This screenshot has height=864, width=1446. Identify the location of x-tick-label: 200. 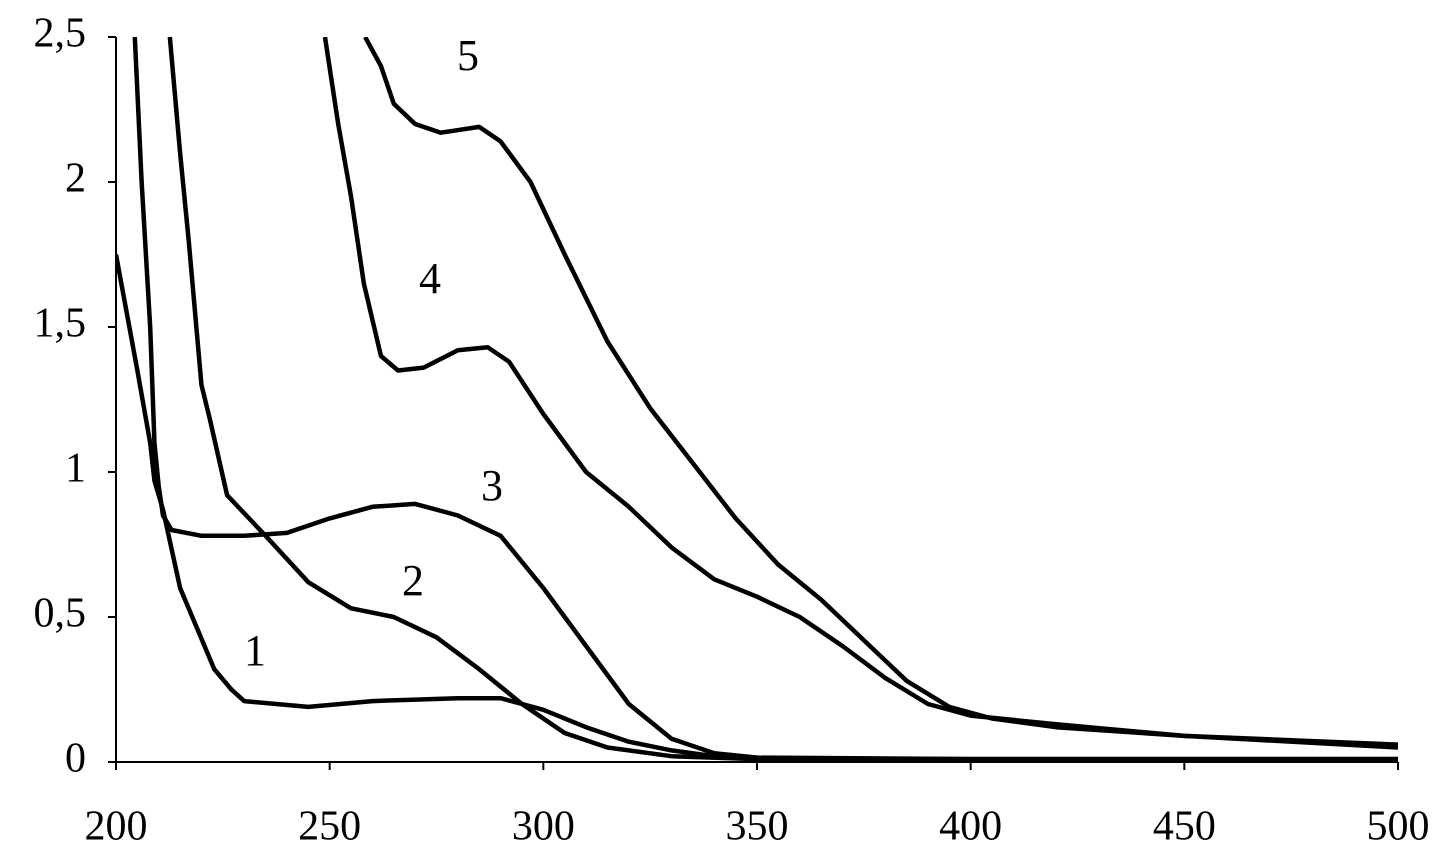
(116, 827).